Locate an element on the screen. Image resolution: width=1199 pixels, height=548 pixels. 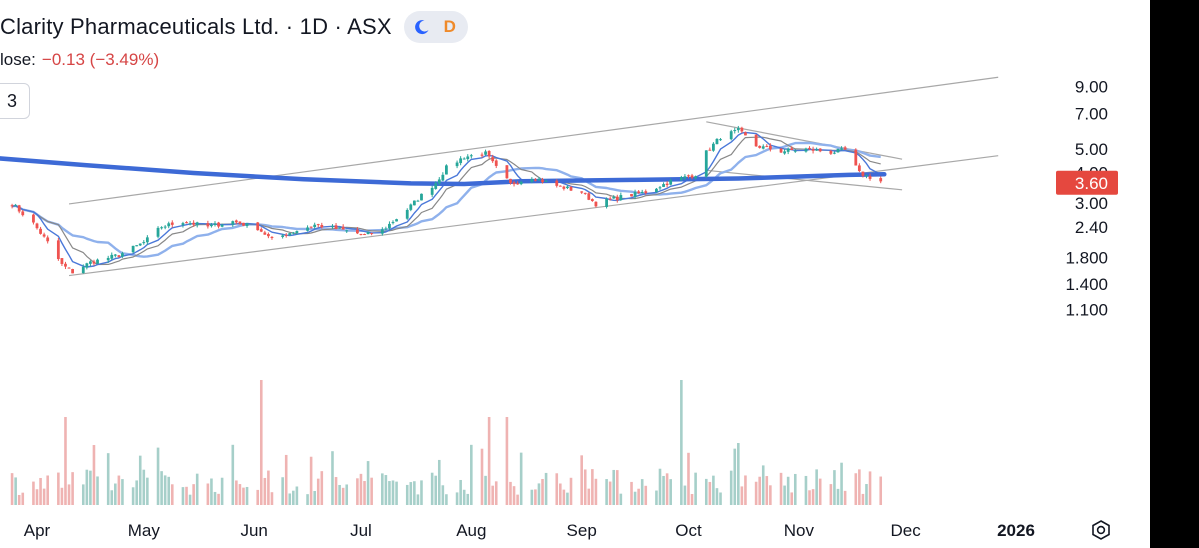
settings-gear-icon is located at coordinates (1101, 530).